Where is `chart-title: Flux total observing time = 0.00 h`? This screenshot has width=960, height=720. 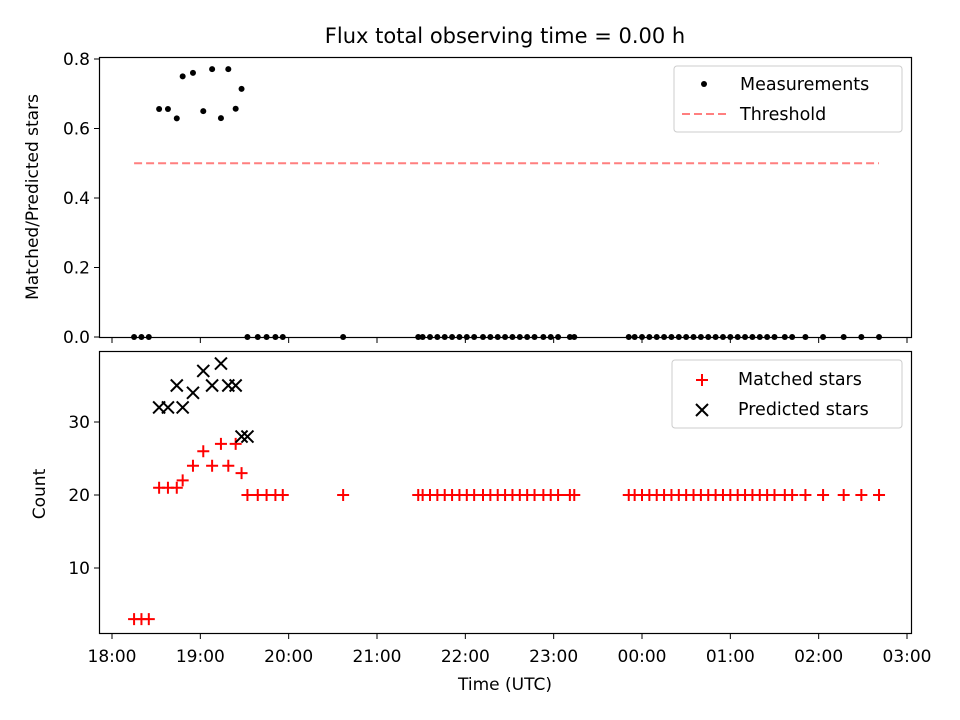 chart-title: Flux total observing time = 0.00 h is located at coordinates (505, 36).